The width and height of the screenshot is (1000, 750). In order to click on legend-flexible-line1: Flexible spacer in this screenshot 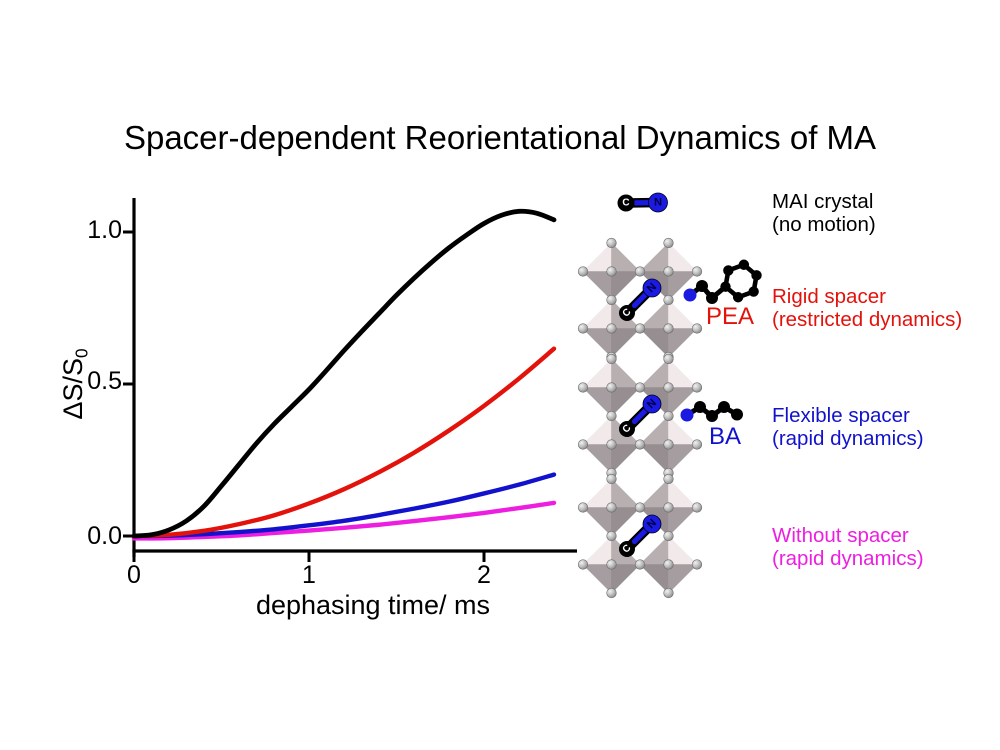, I will do `click(841, 415)`.